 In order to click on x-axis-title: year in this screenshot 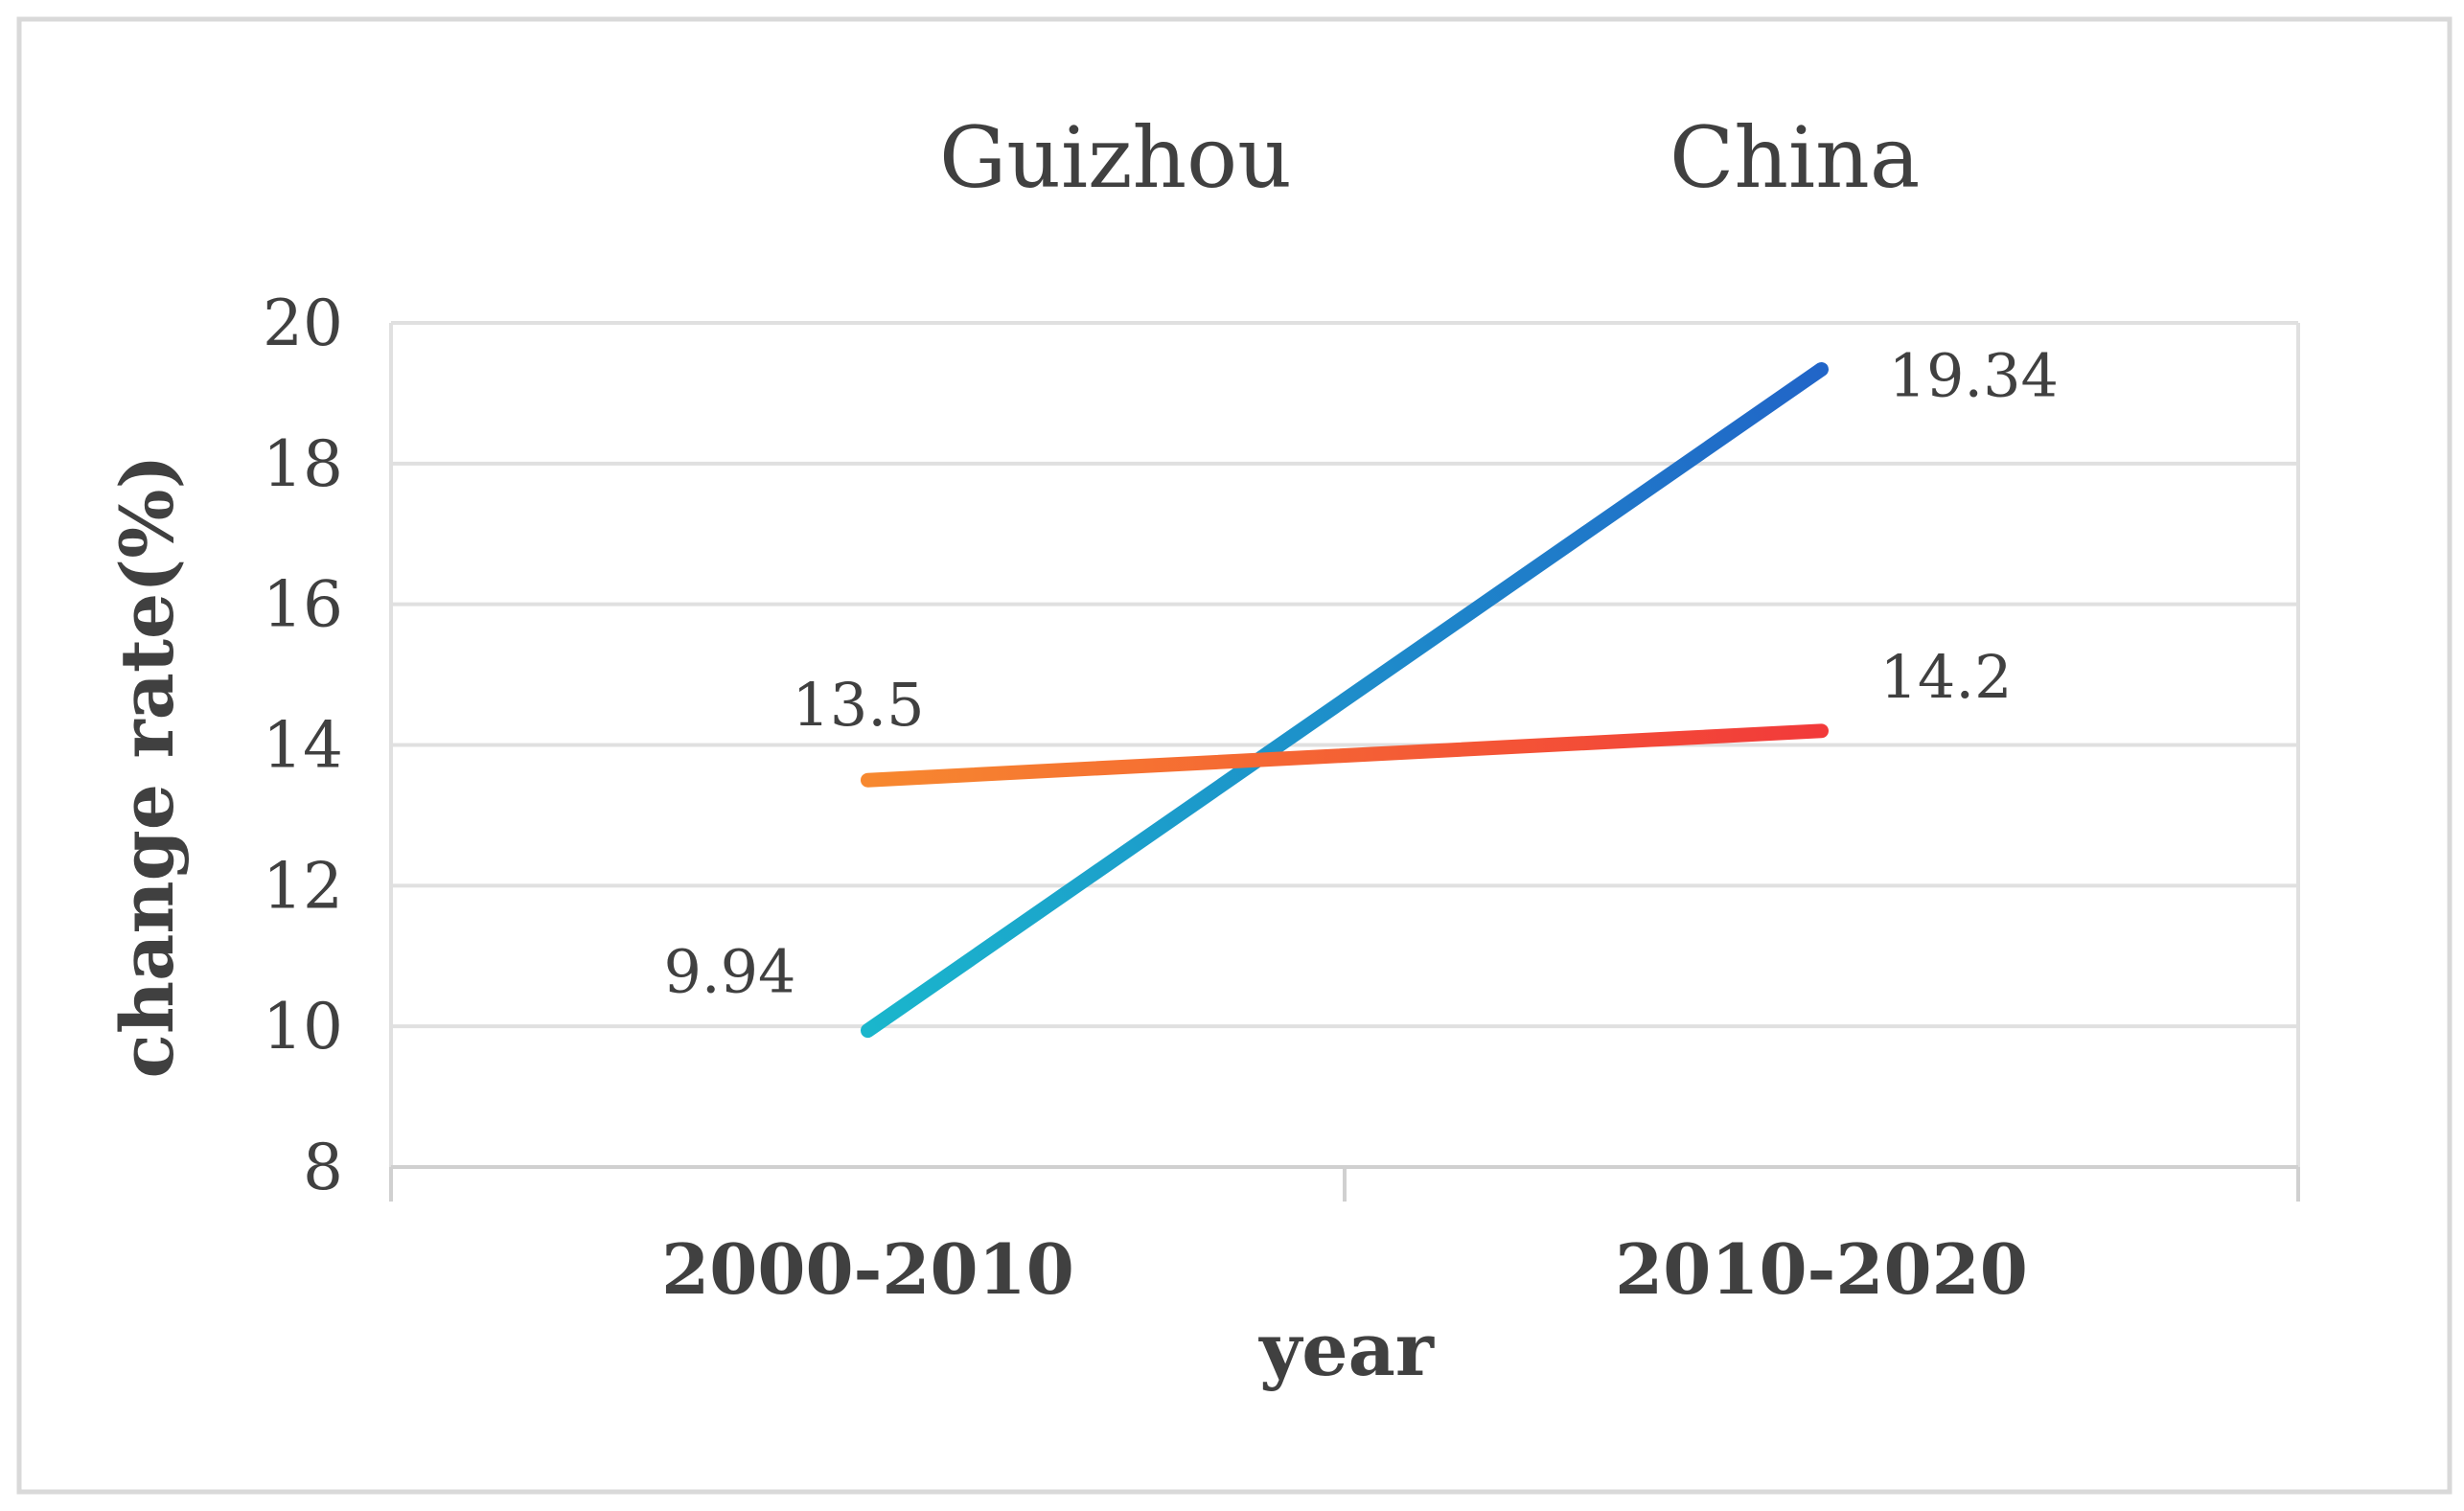, I will do `click(1346, 1349)`.